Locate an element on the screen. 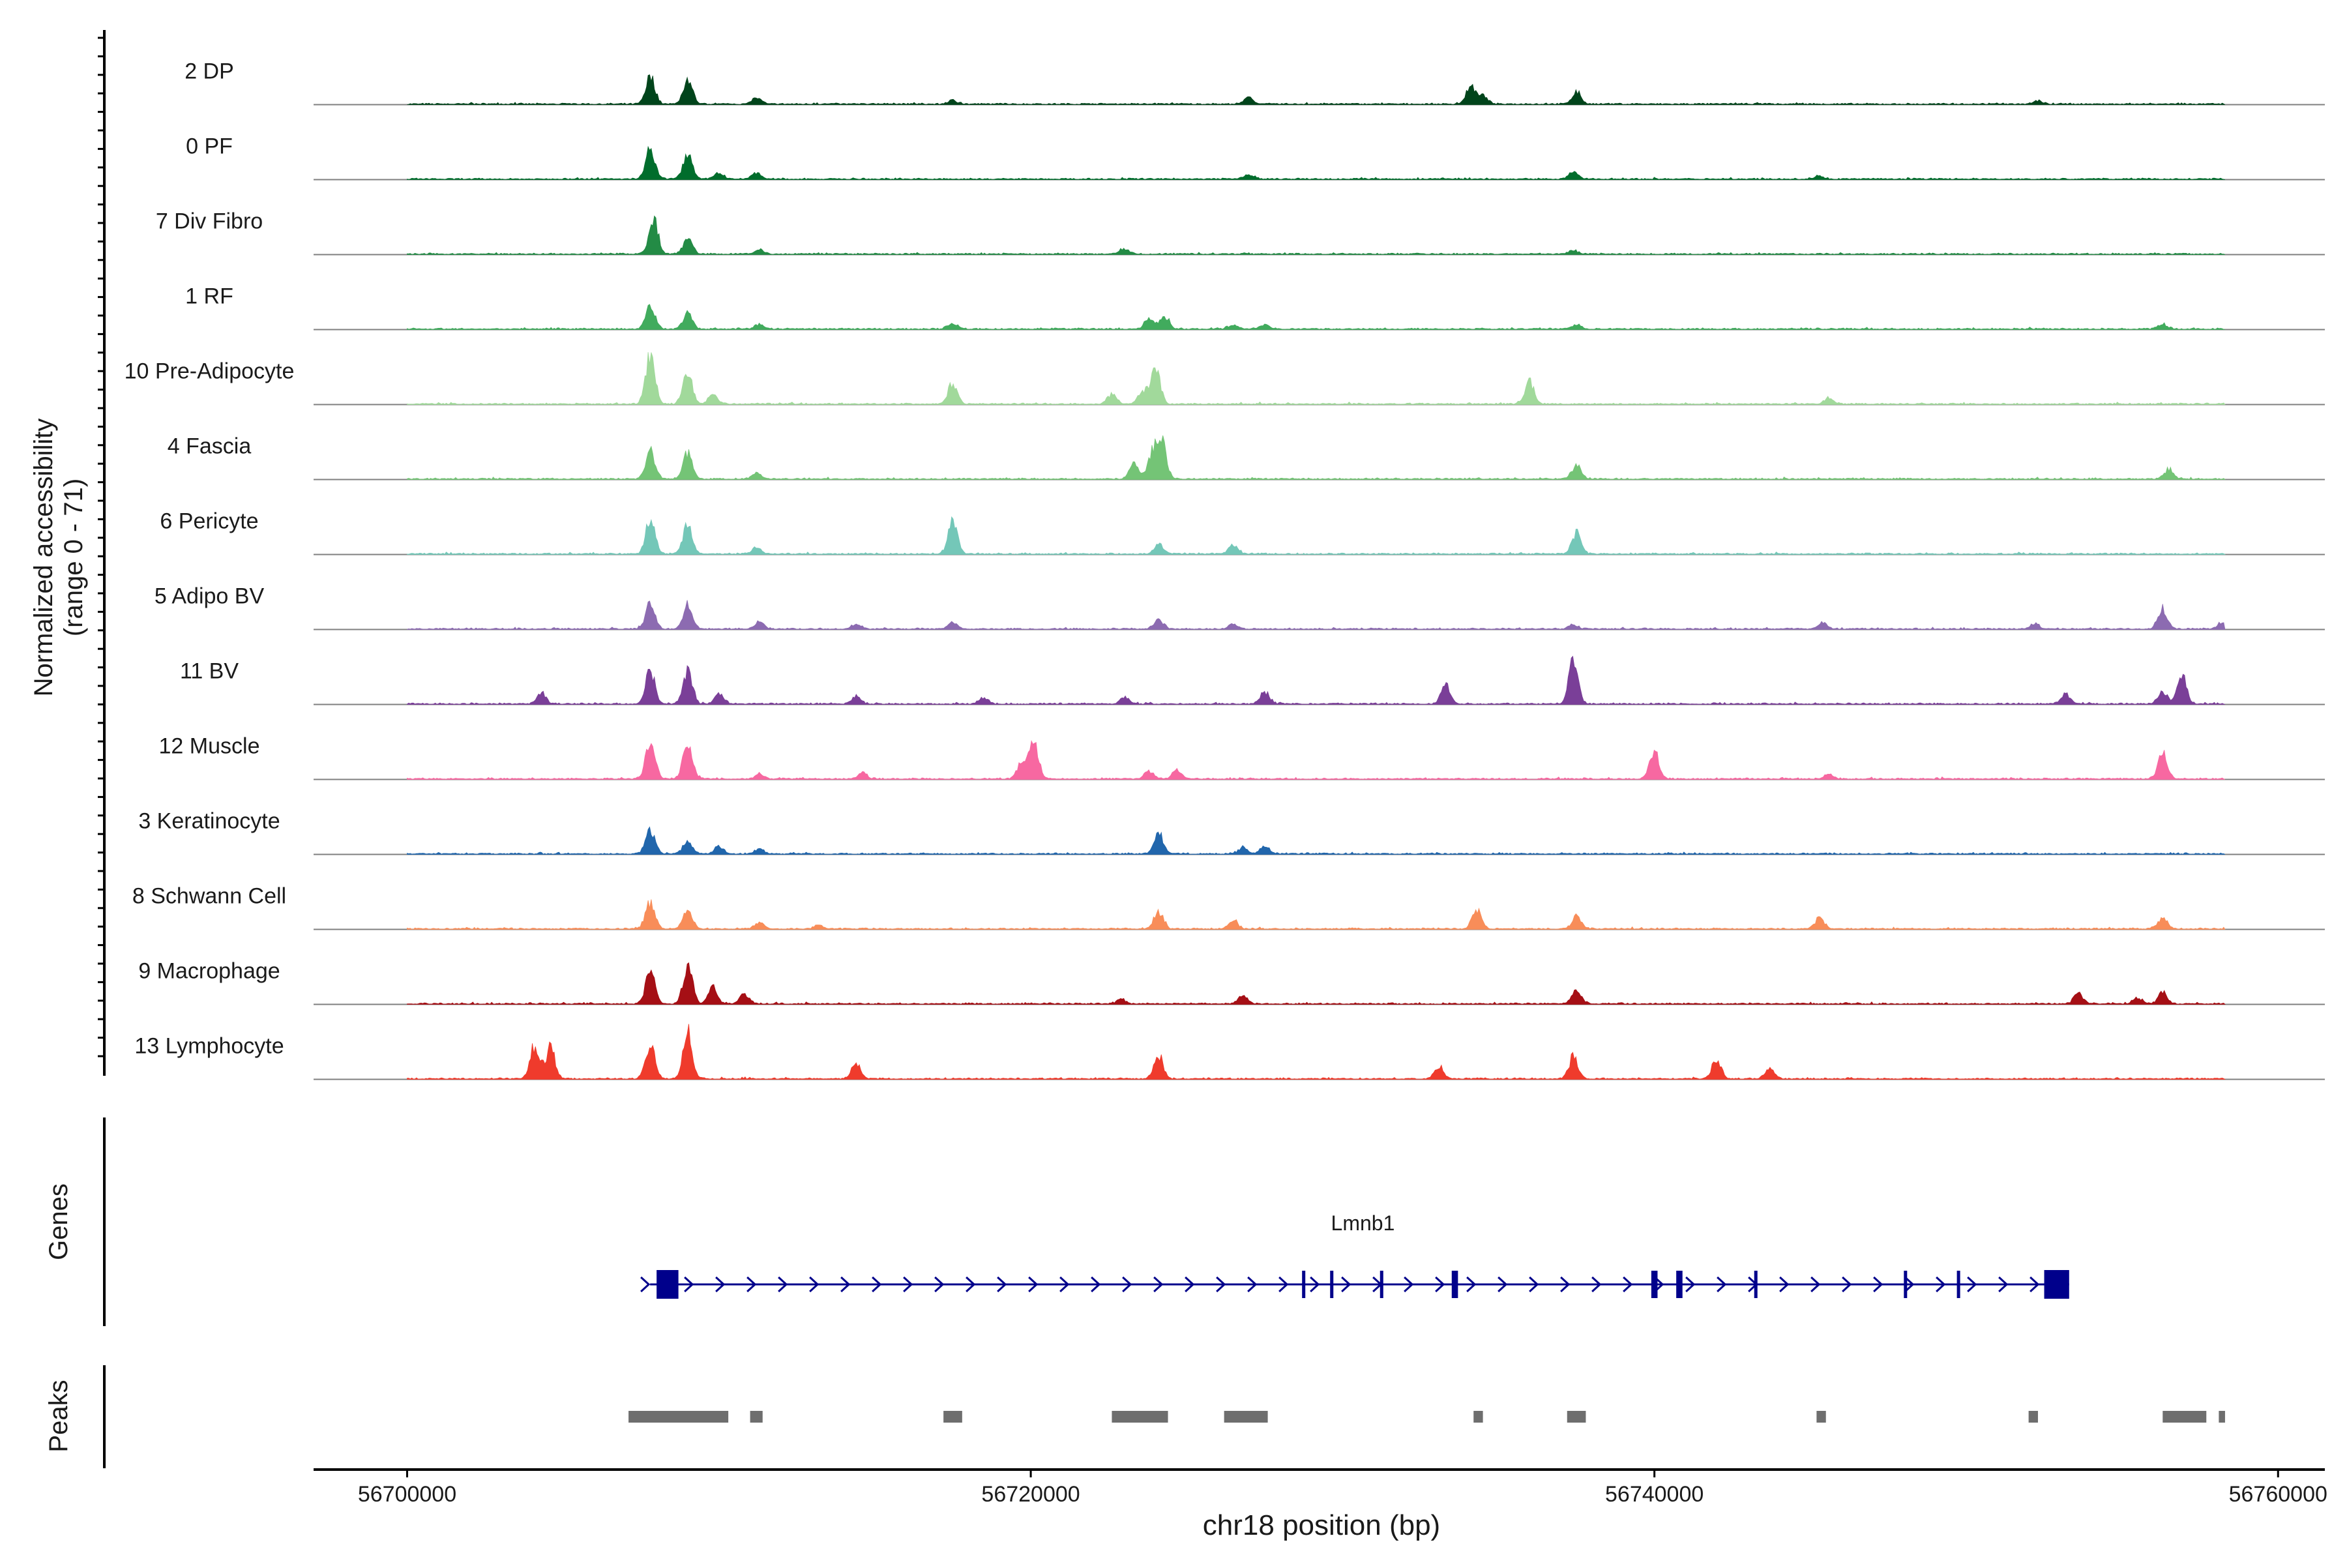 The width and height of the screenshot is (2347, 1568). track-label: 6 Pericyte is located at coordinates (209, 522).